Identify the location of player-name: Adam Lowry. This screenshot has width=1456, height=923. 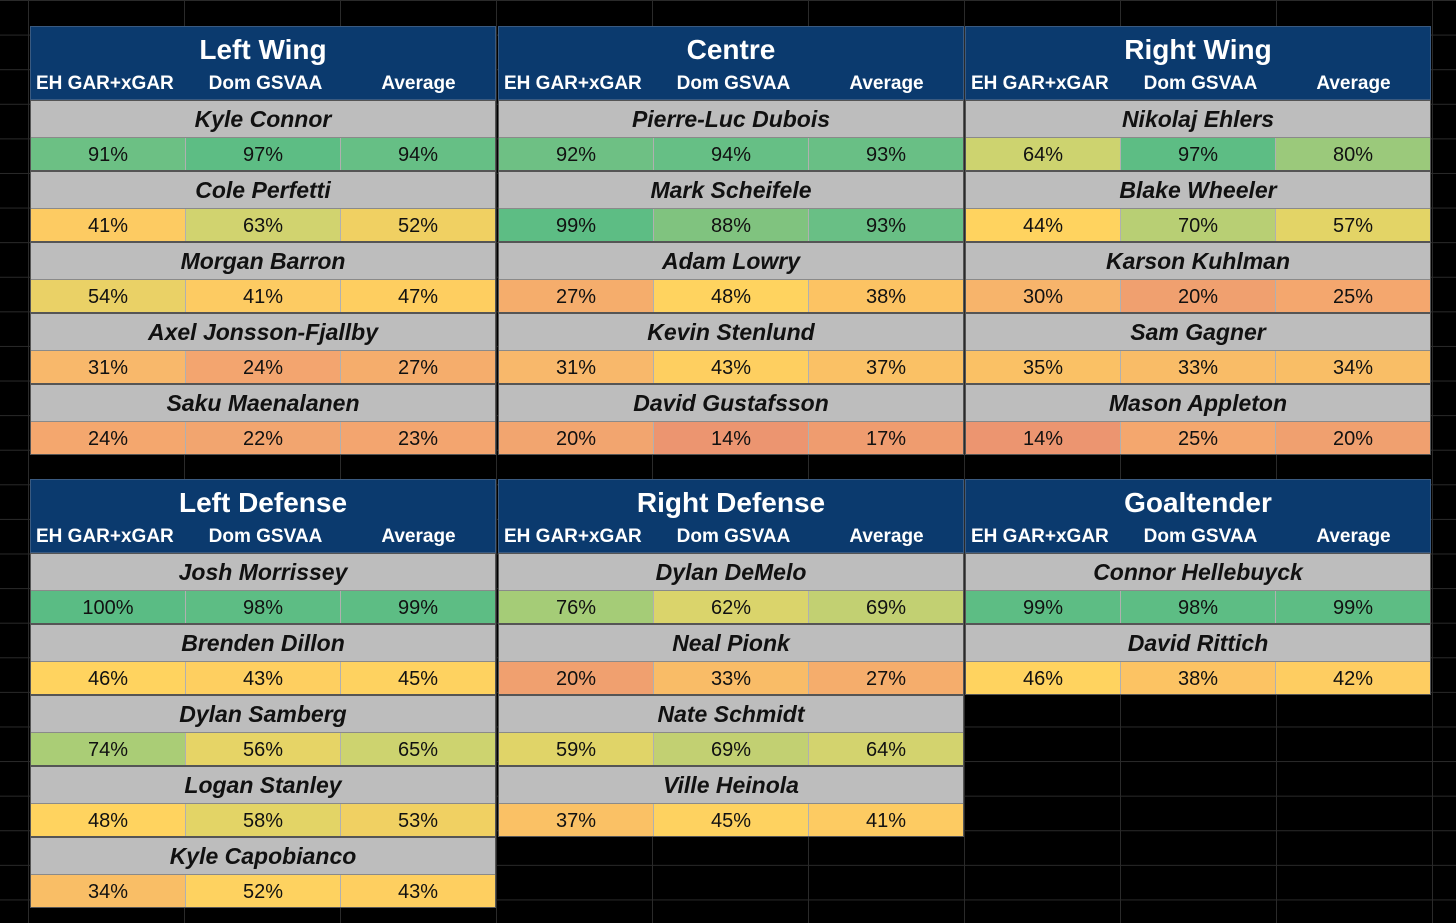
(731, 261).